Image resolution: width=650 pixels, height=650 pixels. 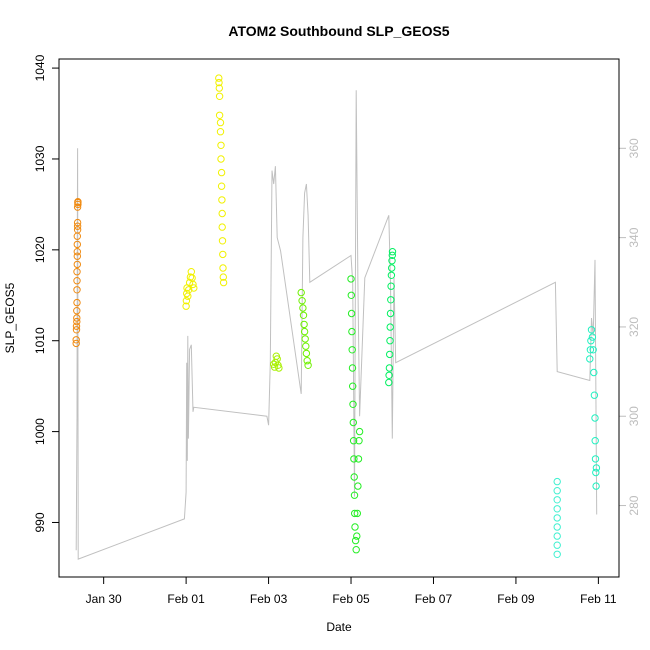 I want to click on y-right-tick-label: 340, so click(x=634, y=237).